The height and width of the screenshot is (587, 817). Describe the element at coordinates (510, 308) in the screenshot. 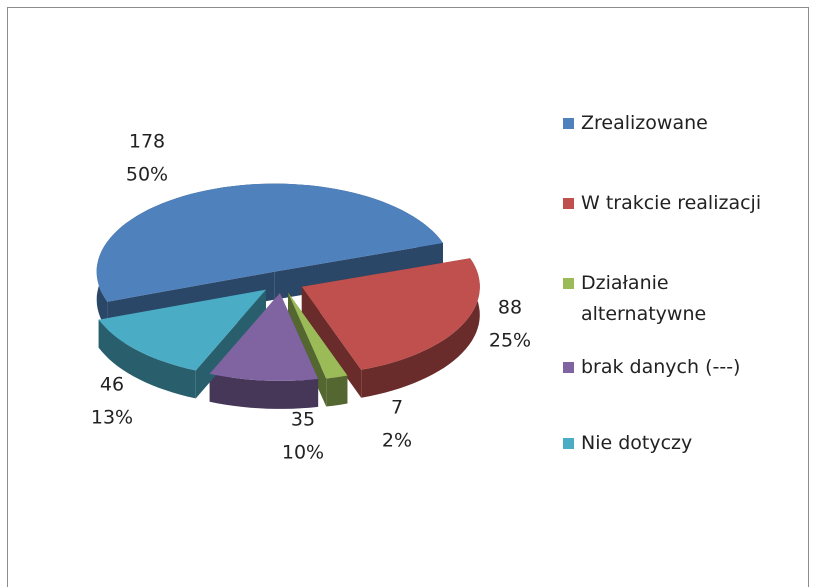

I see `data-label: 88` at that location.